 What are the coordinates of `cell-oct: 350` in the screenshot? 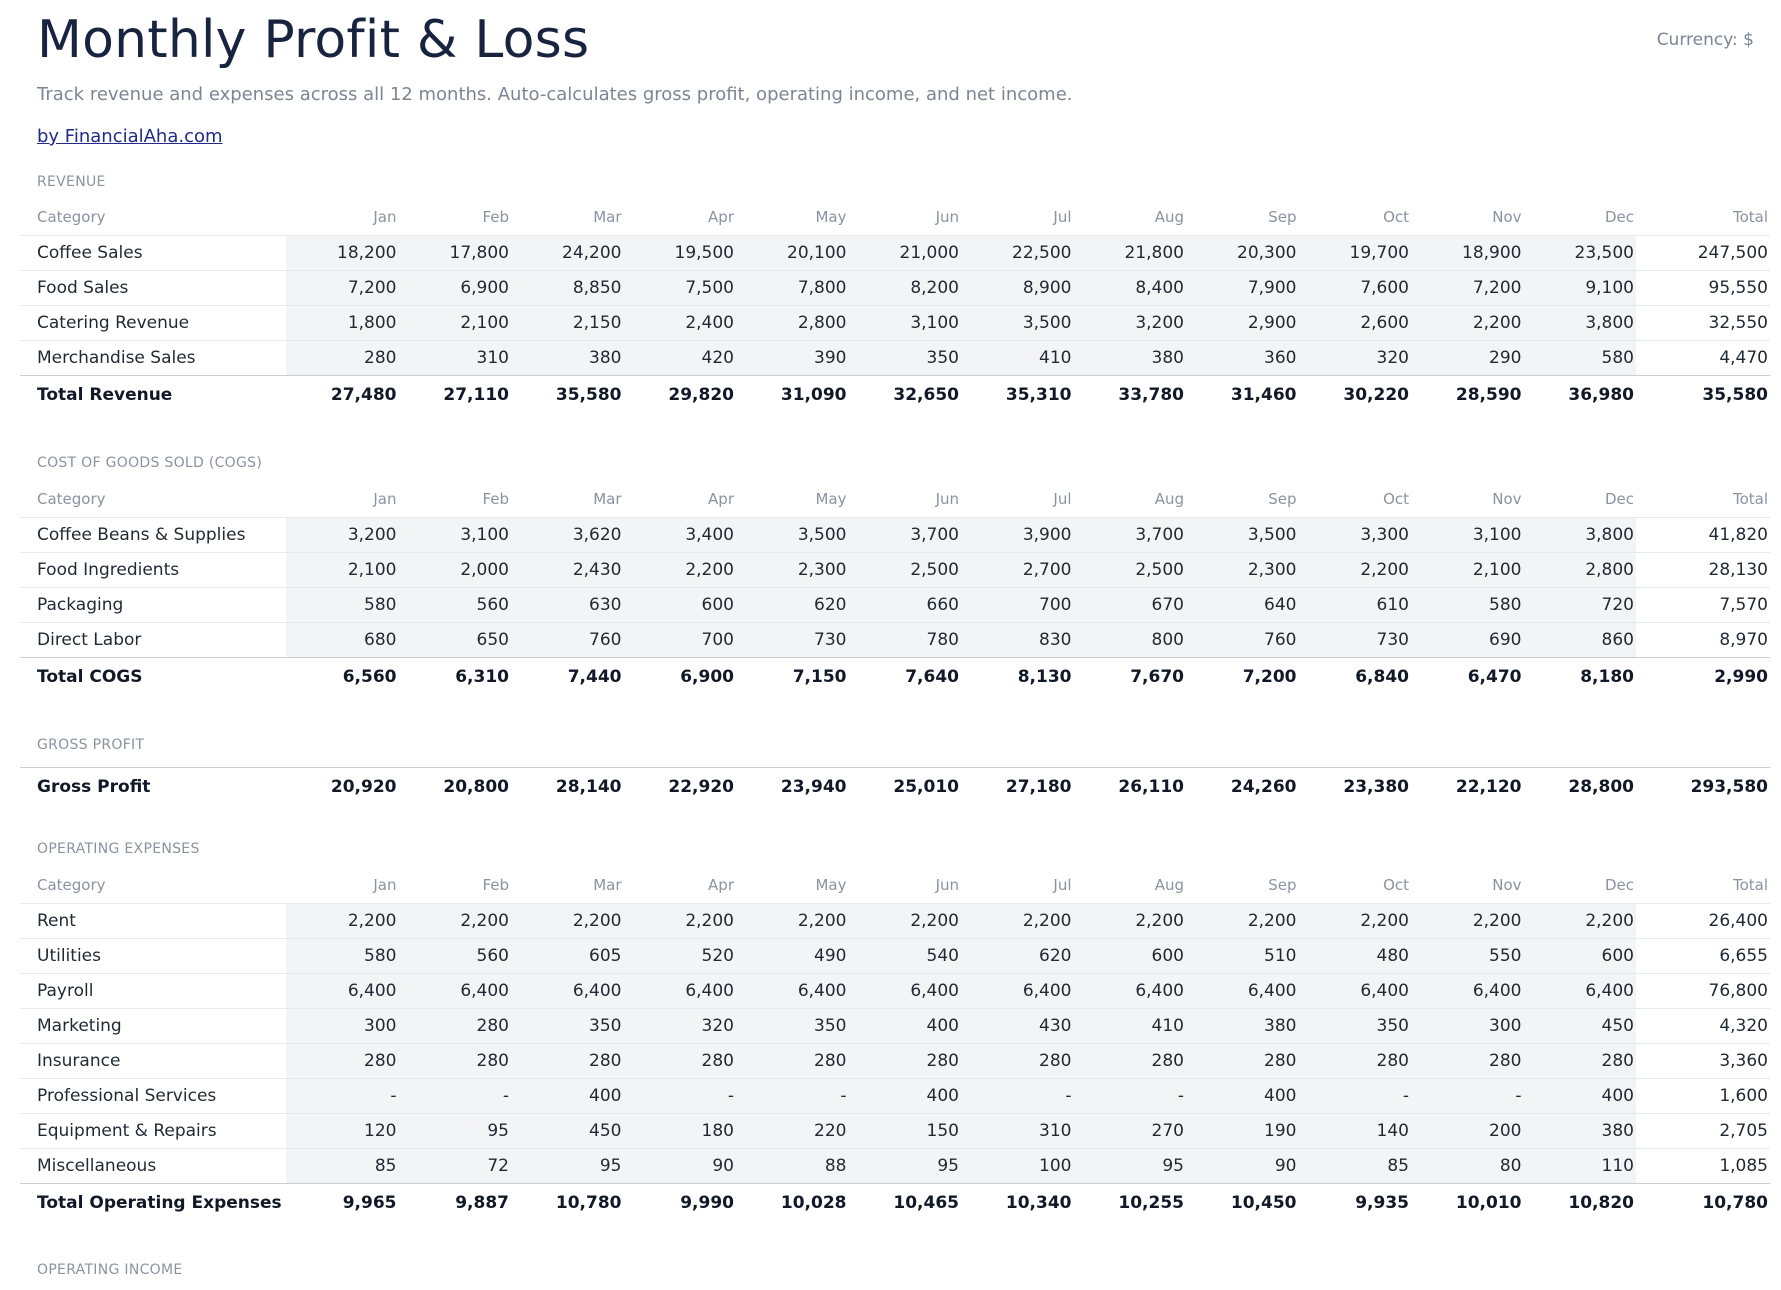 It's located at (1354, 1026).